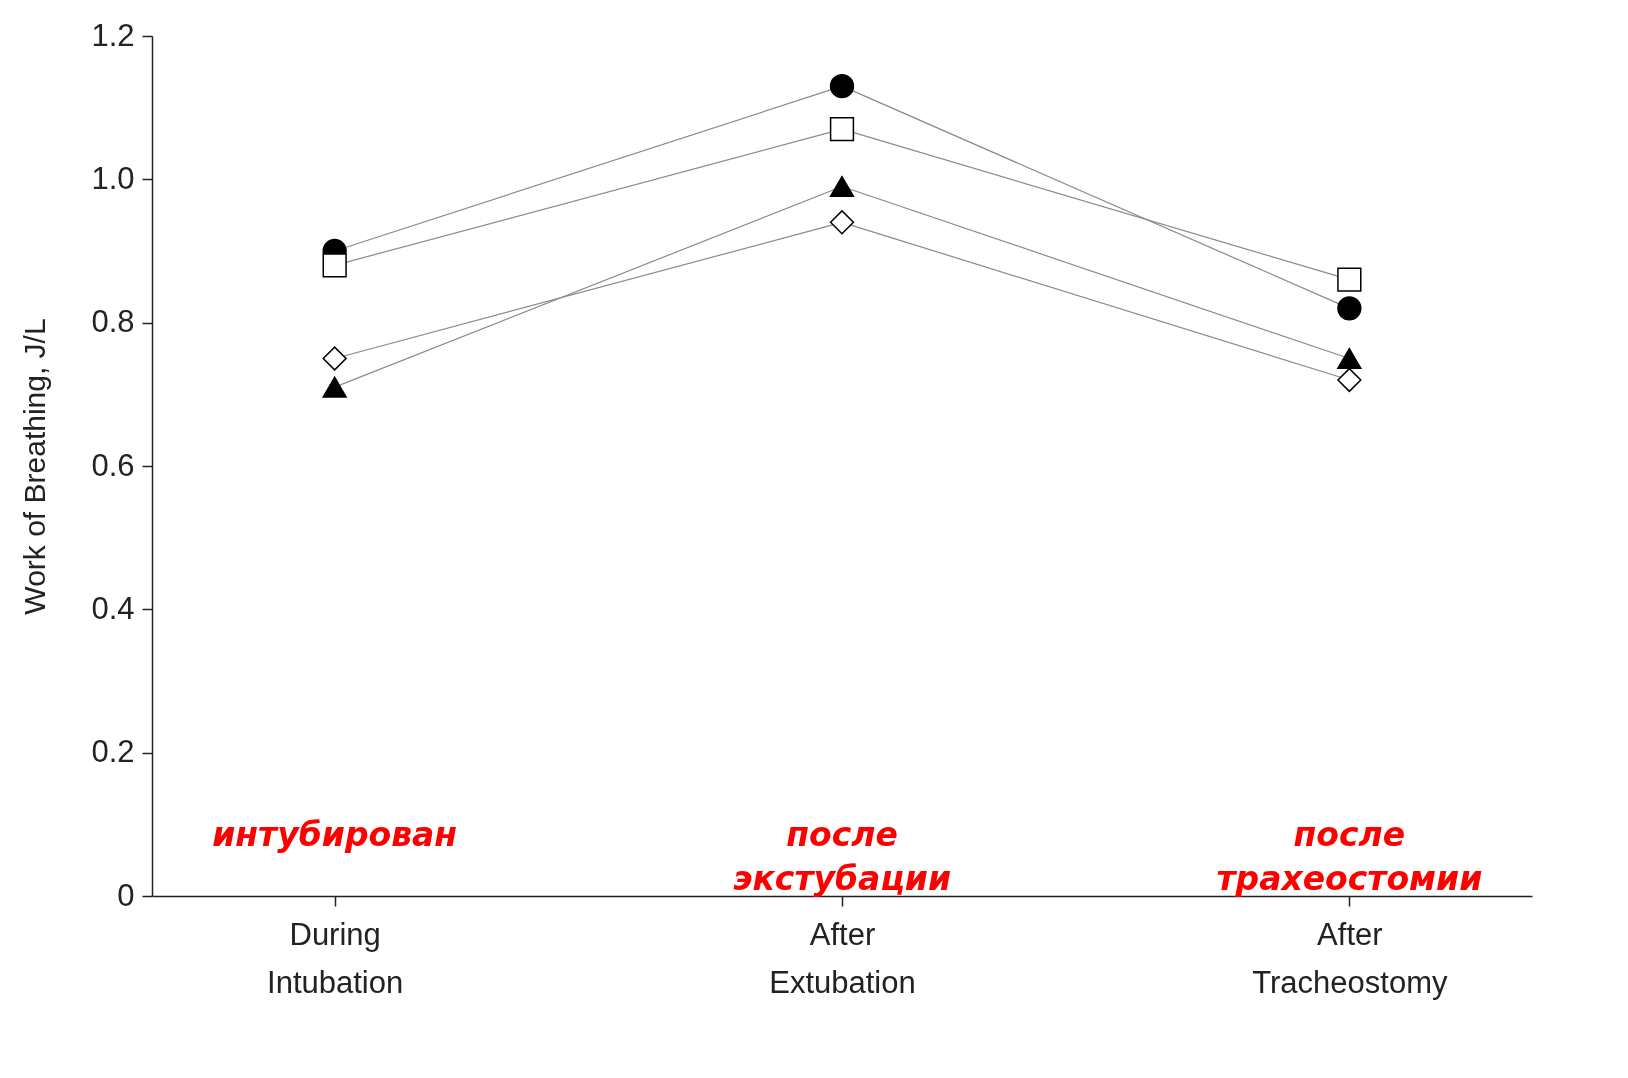 The height and width of the screenshot is (1078, 1628). I want to click on annotation: после трахеостомии, so click(1349, 856).